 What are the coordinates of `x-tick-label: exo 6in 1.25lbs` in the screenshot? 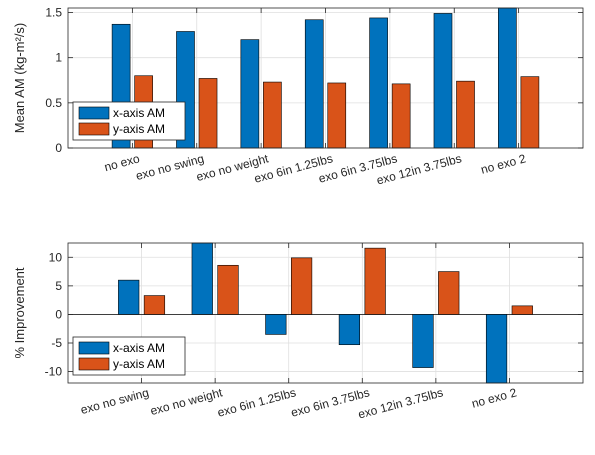 It's located at (257, 402).